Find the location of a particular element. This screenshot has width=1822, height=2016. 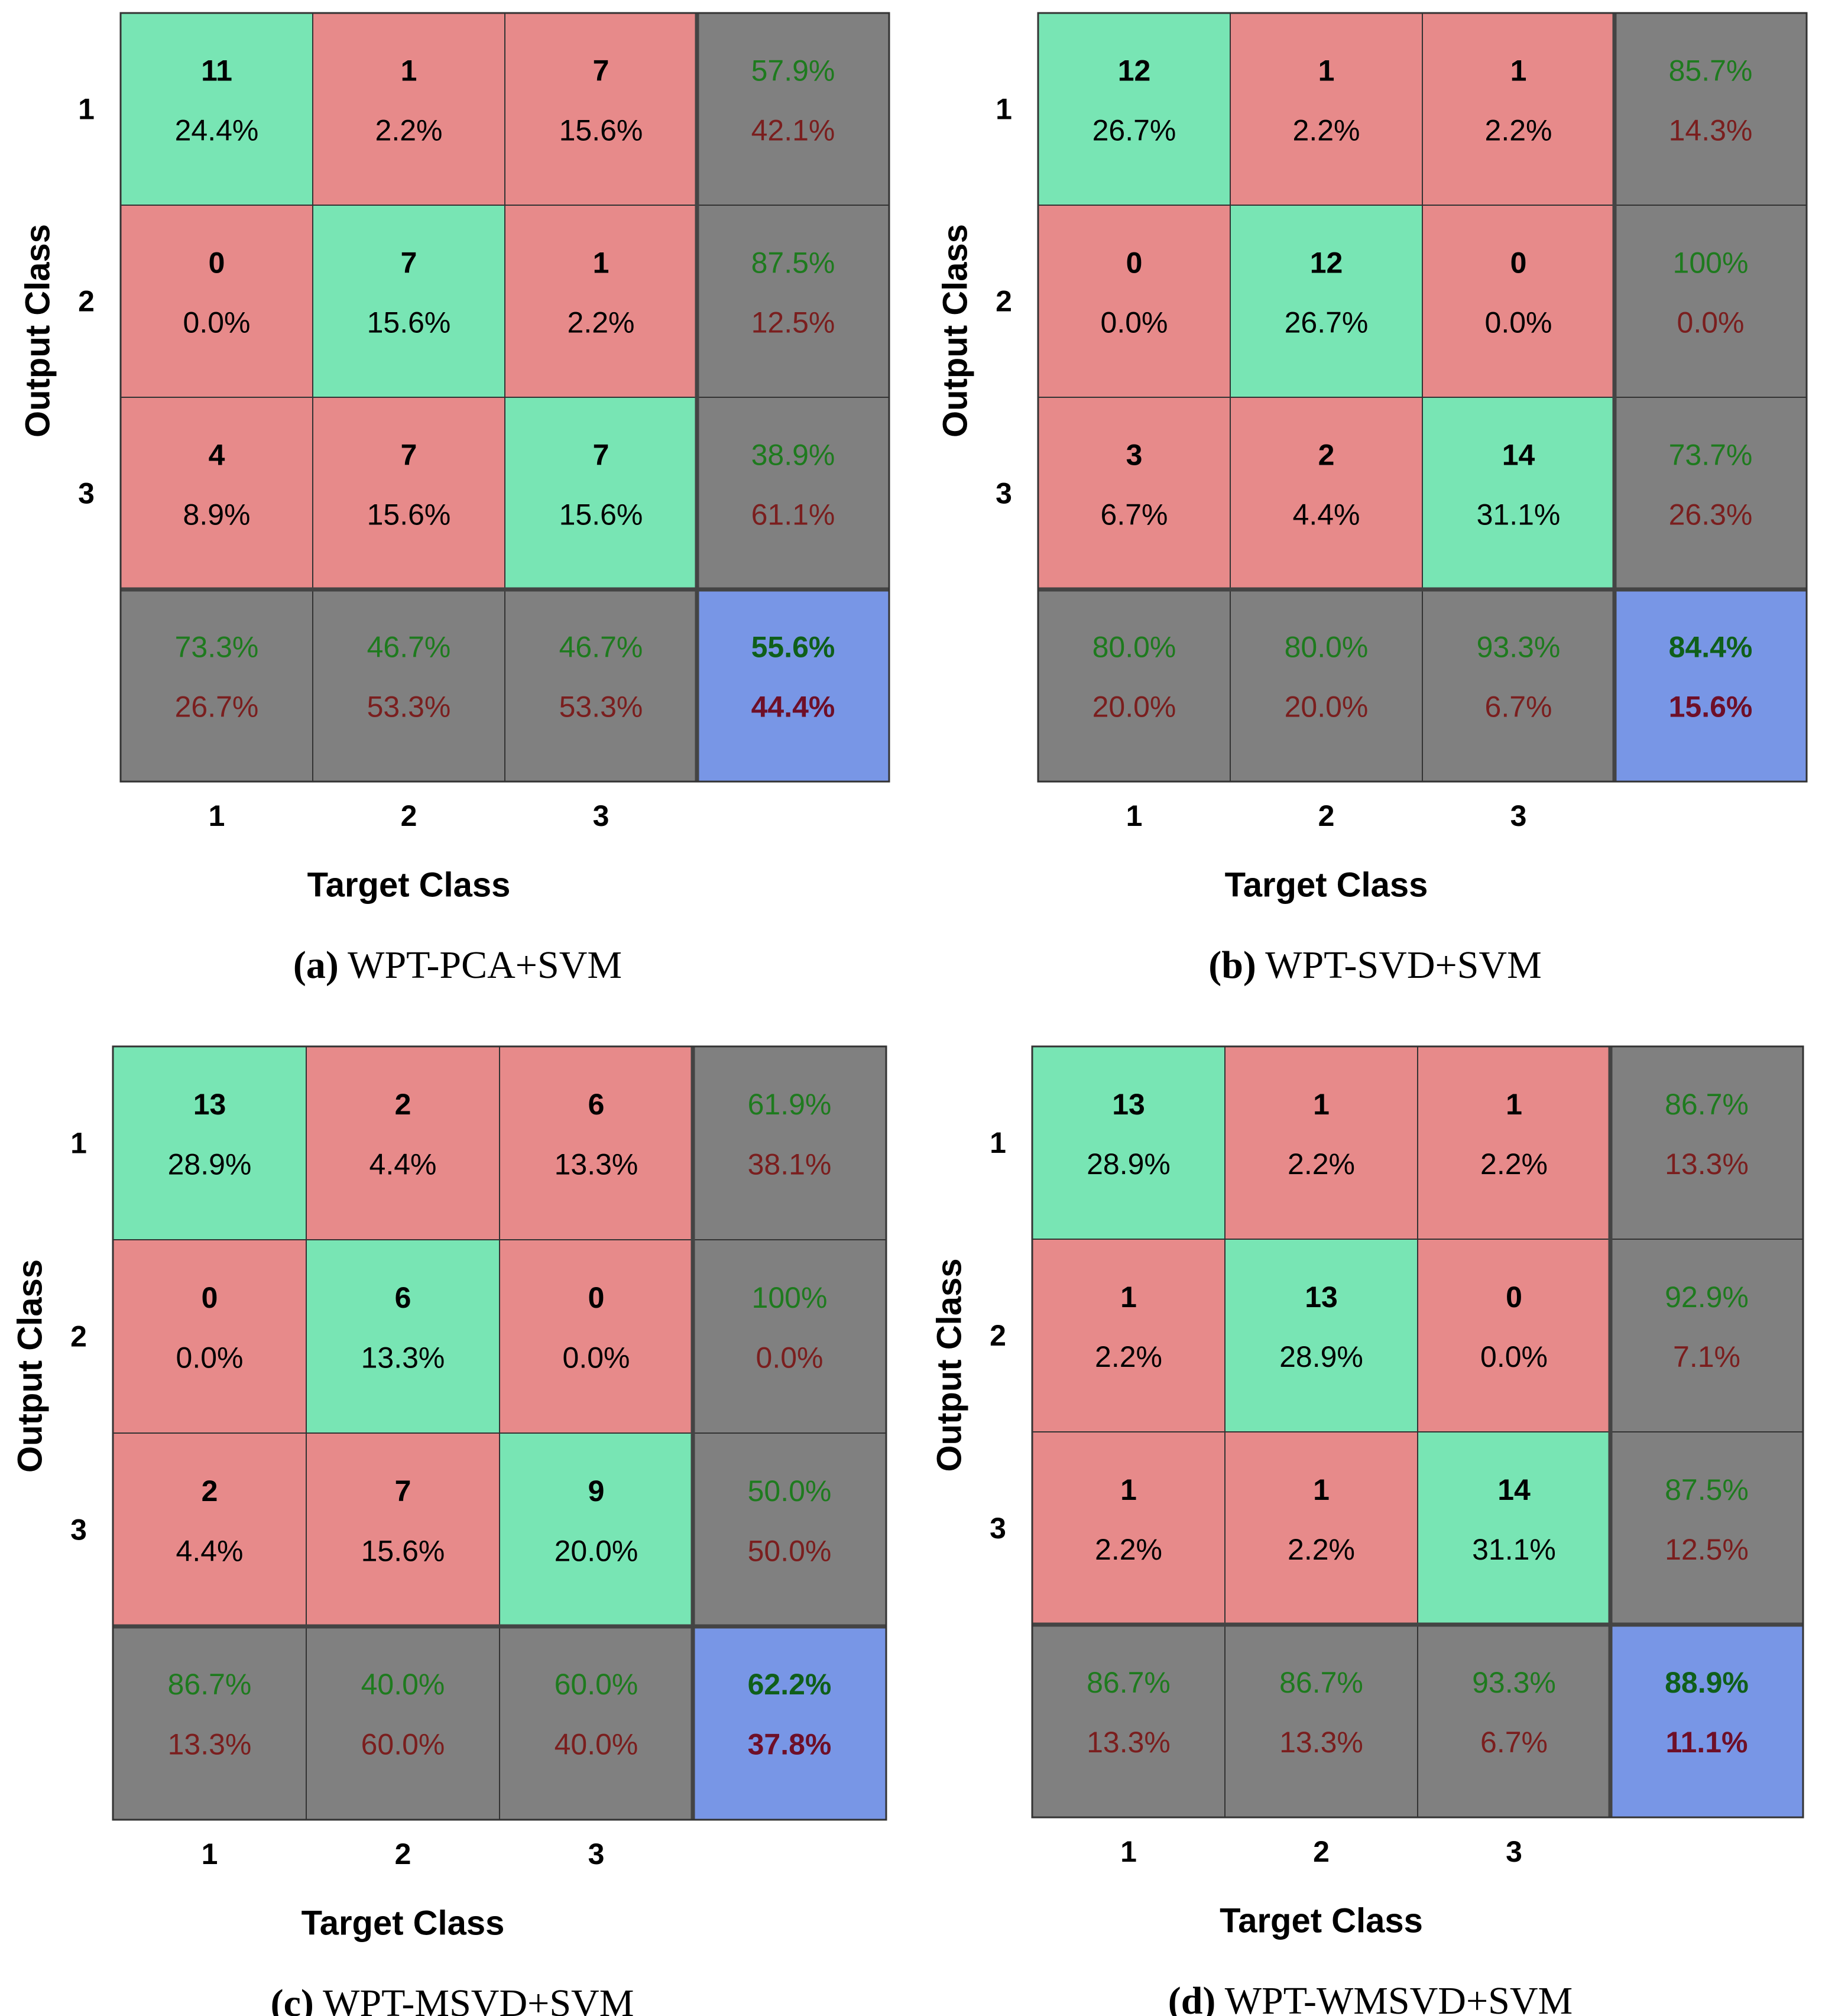

panel-caption-text: WPT-WMSVD+SVM is located at coordinates (1394, 1997).